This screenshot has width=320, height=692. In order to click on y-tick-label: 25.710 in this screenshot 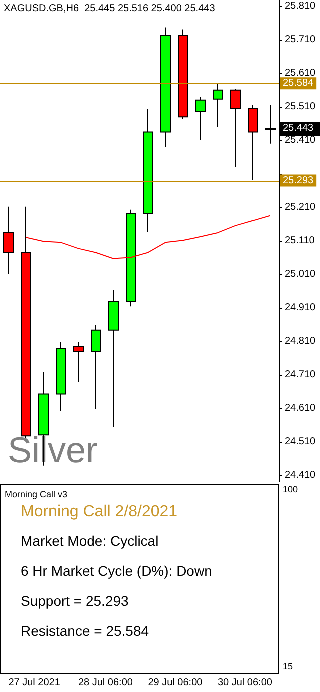, I will do `click(300, 40)`.